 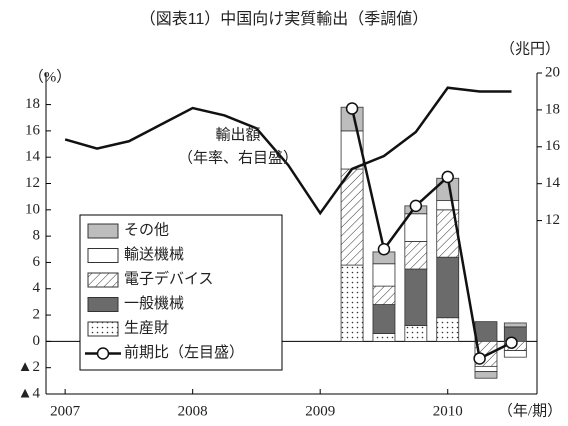 What do you see at coordinates (448, 411) in the screenshot?
I see `x-tick-label: 2010` at bounding box center [448, 411].